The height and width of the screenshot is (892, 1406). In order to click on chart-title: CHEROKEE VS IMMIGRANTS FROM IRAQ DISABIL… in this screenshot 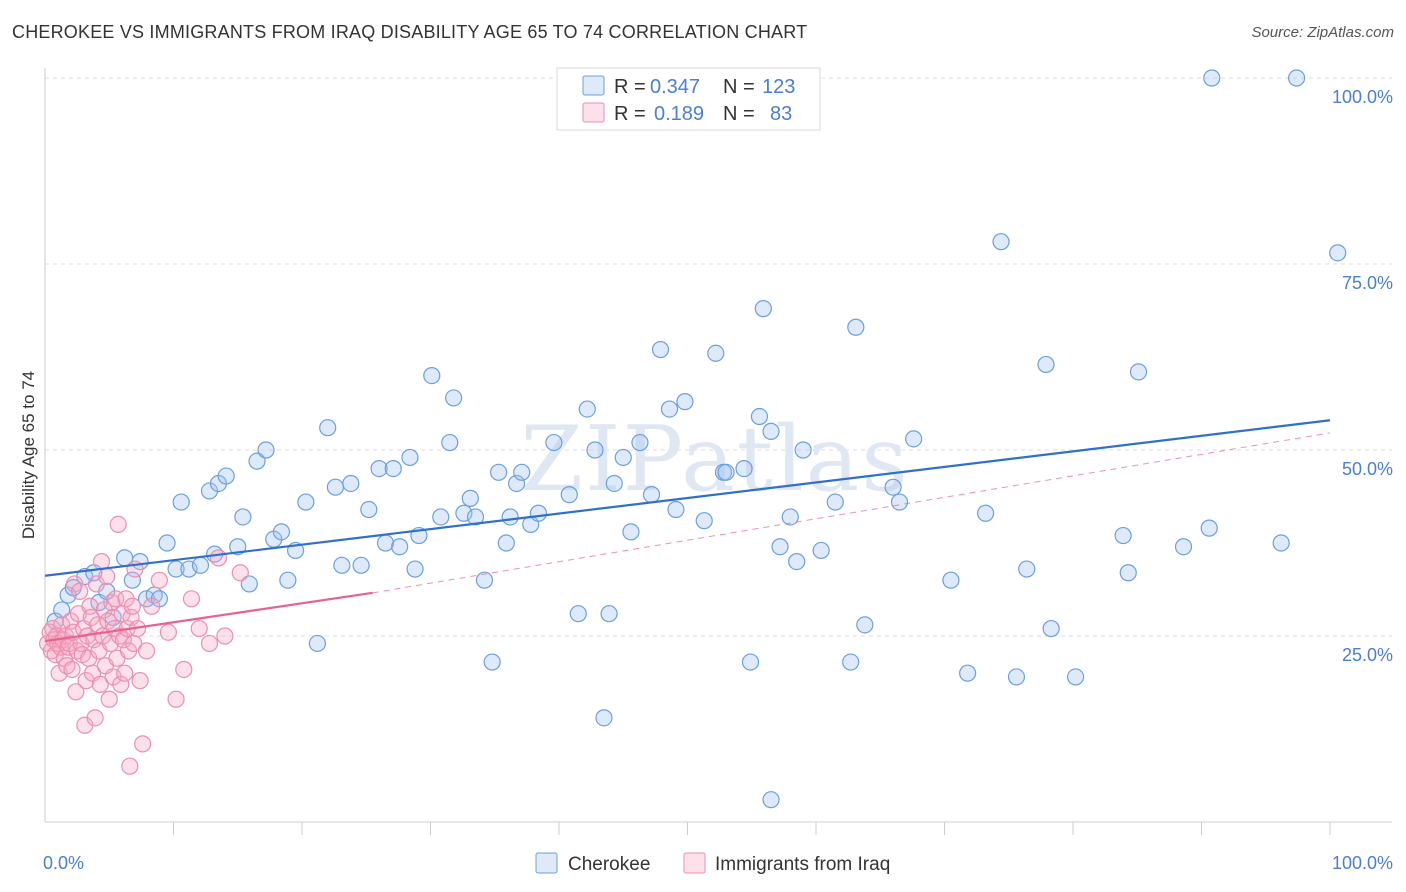, I will do `click(410, 32)`.